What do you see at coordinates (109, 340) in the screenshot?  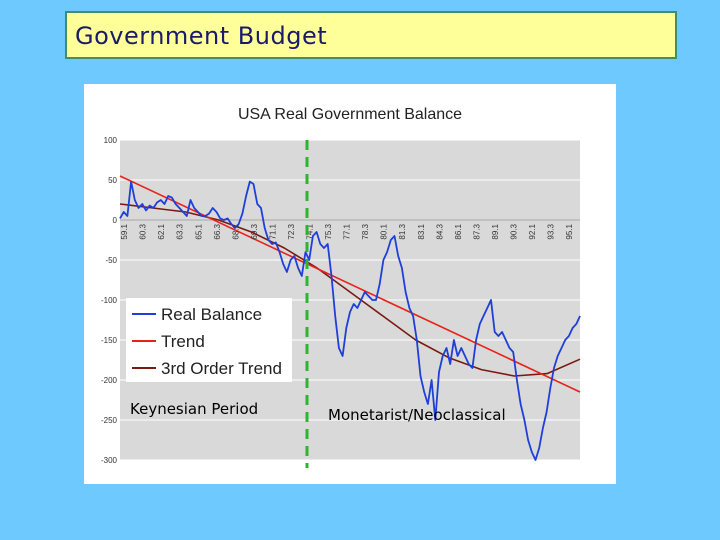 I see `y-tick-label: -150` at bounding box center [109, 340].